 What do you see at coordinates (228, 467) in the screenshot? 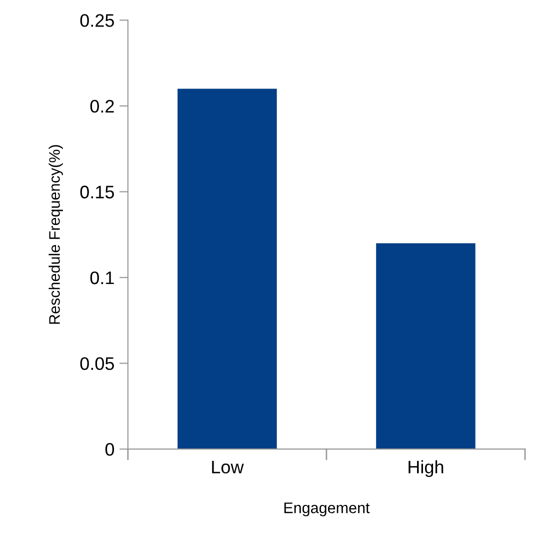
I see `x-tick-label: Low` at bounding box center [228, 467].